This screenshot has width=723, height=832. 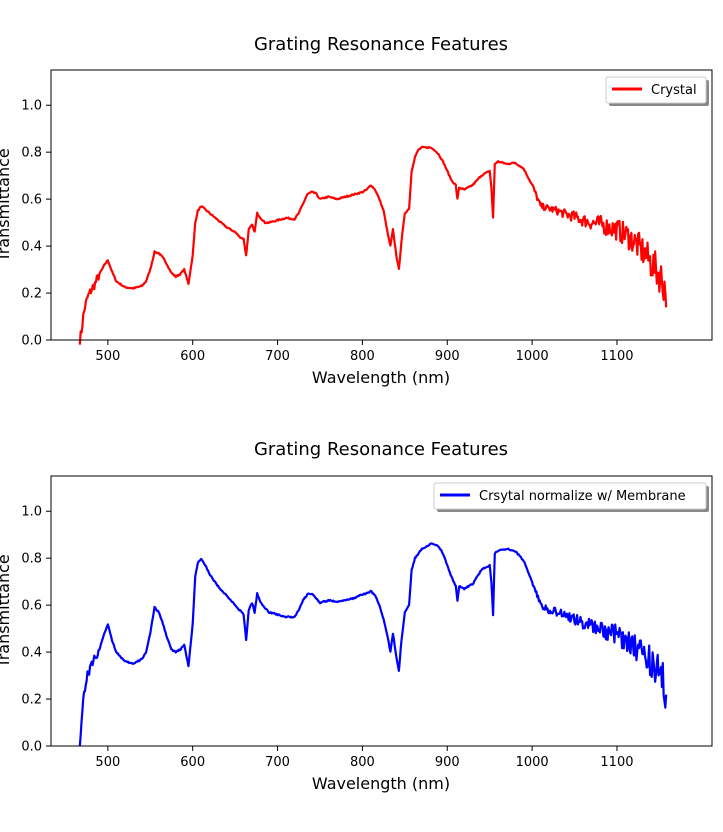 I want to click on legend: Crystal, so click(x=657, y=91).